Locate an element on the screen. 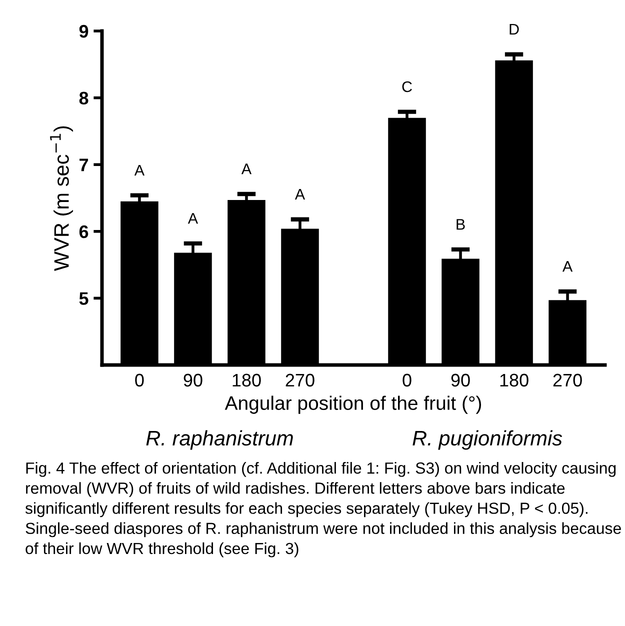 Image resolution: width=625 pixels, height=626 pixels. y-tick-label: 7 is located at coordinates (84, 165).